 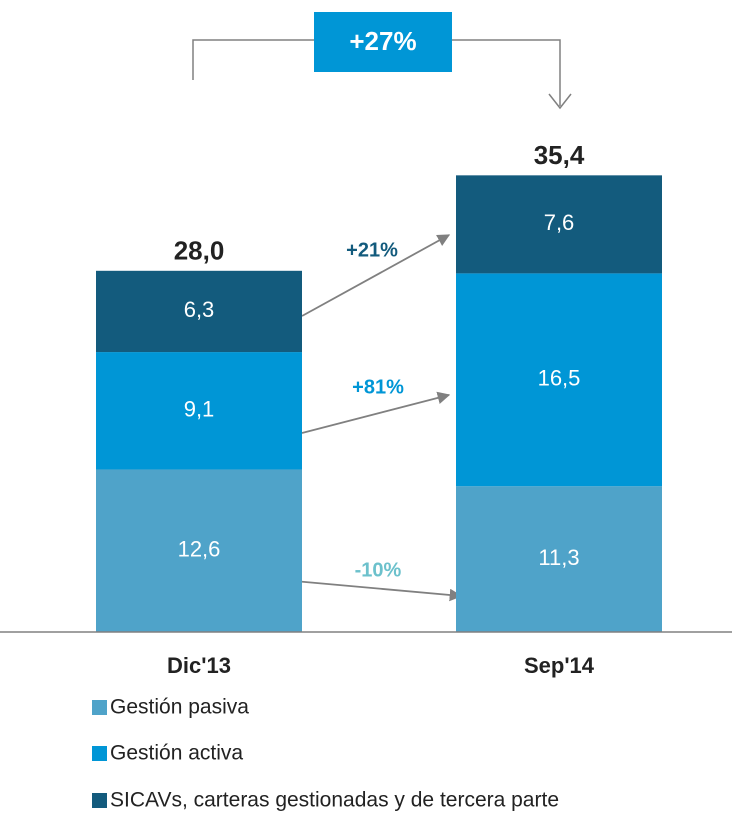 I want to click on bracket-right, so click(x=506, y=72).